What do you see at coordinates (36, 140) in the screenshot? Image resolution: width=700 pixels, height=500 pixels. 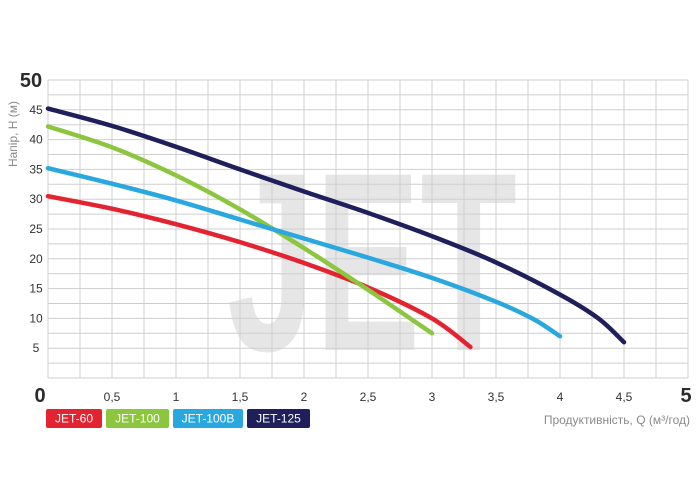 I see `y-tick-label: 40` at bounding box center [36, 140].